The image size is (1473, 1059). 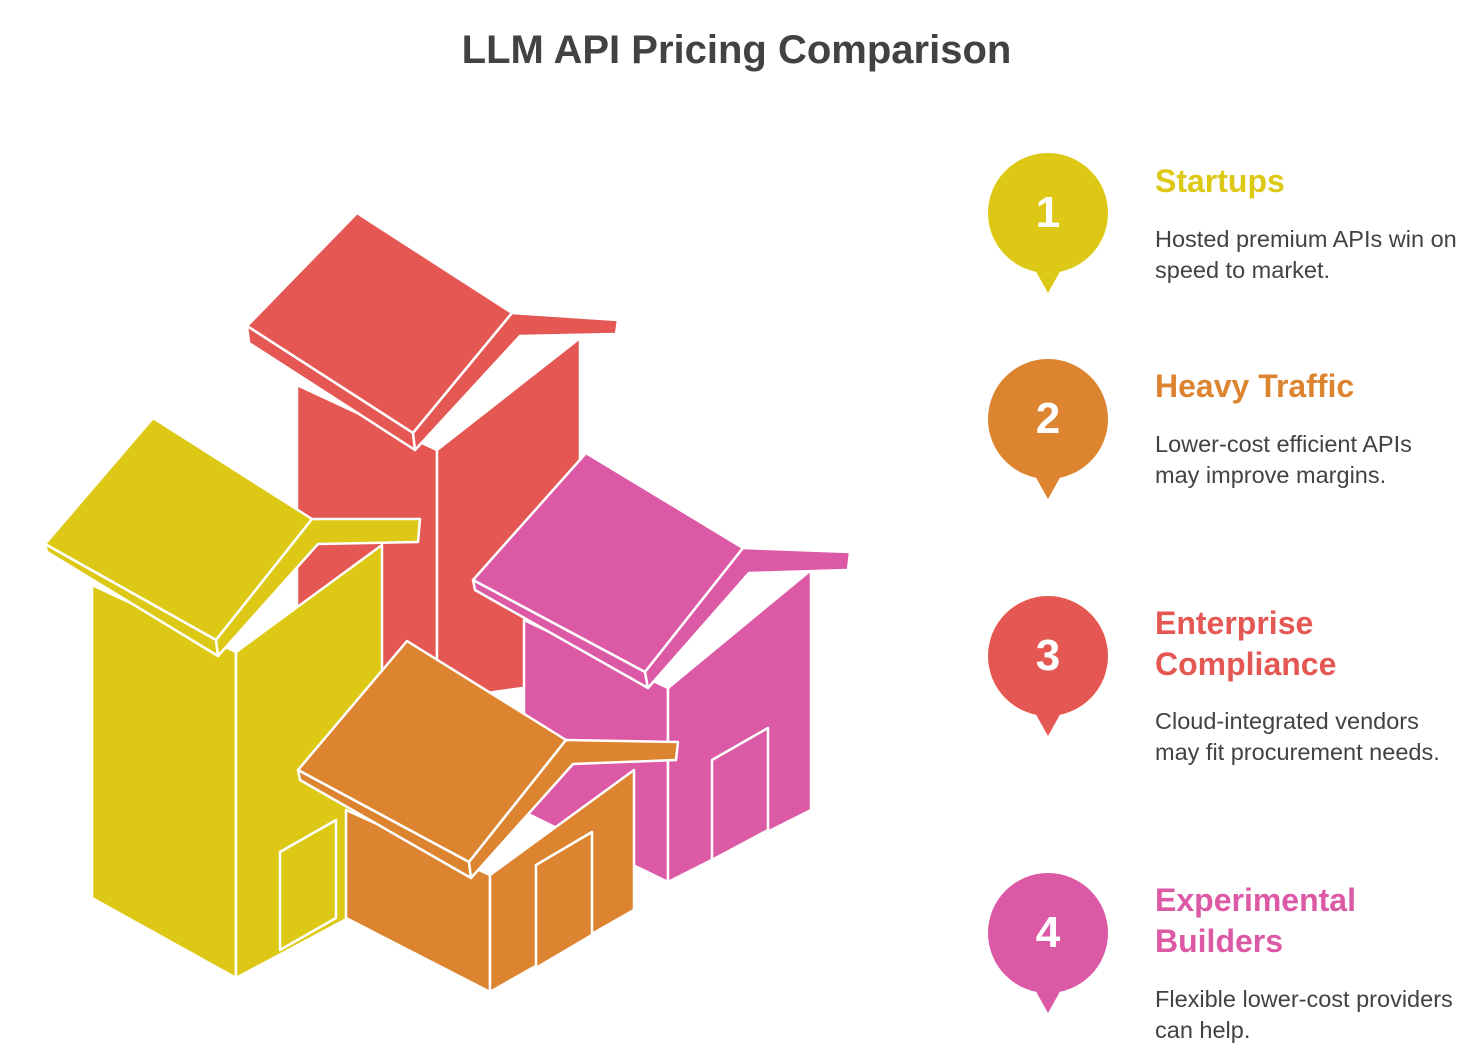 I want to click on step-2-marker: 2, so click(x=1048, y=429).